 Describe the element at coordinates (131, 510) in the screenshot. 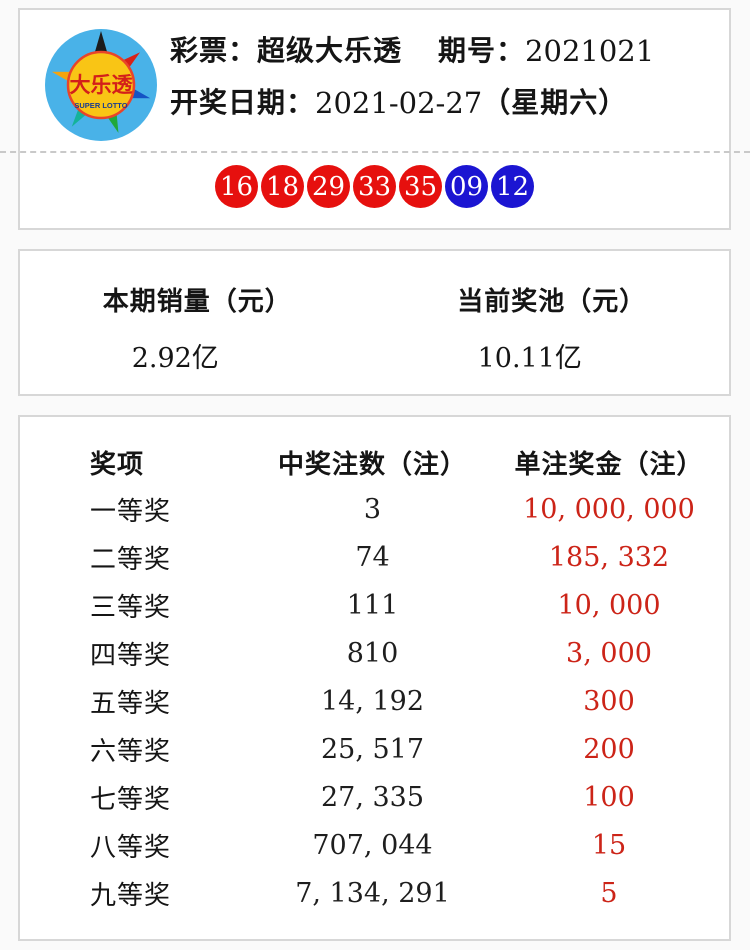

I see `prize-level: 一等奖` at that location.